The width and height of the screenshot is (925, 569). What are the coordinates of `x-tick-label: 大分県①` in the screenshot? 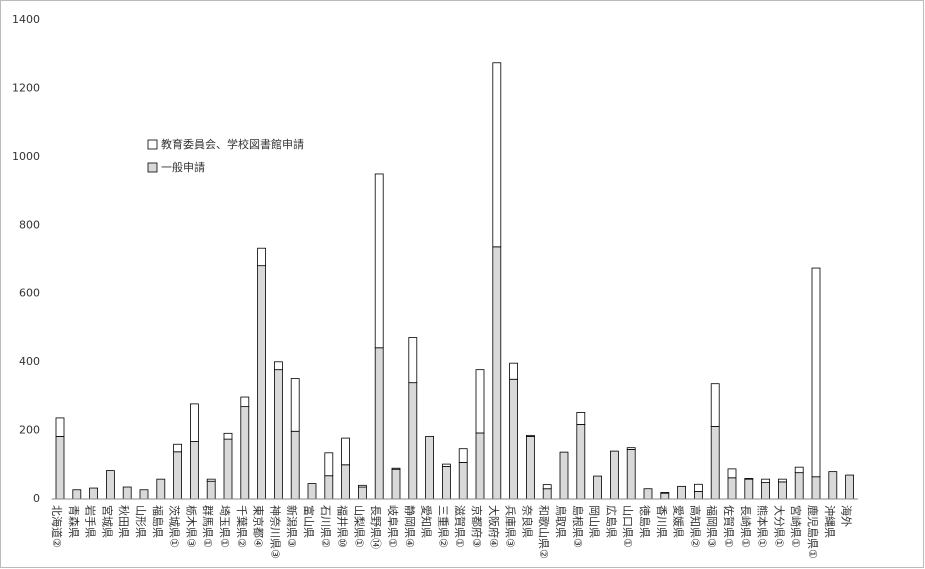 It's located at (779, 526).